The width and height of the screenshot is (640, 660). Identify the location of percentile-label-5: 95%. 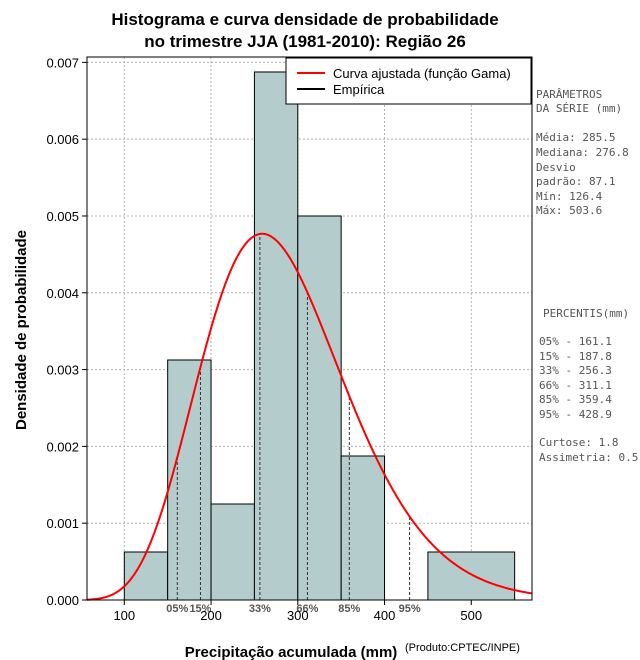
(410, 609).